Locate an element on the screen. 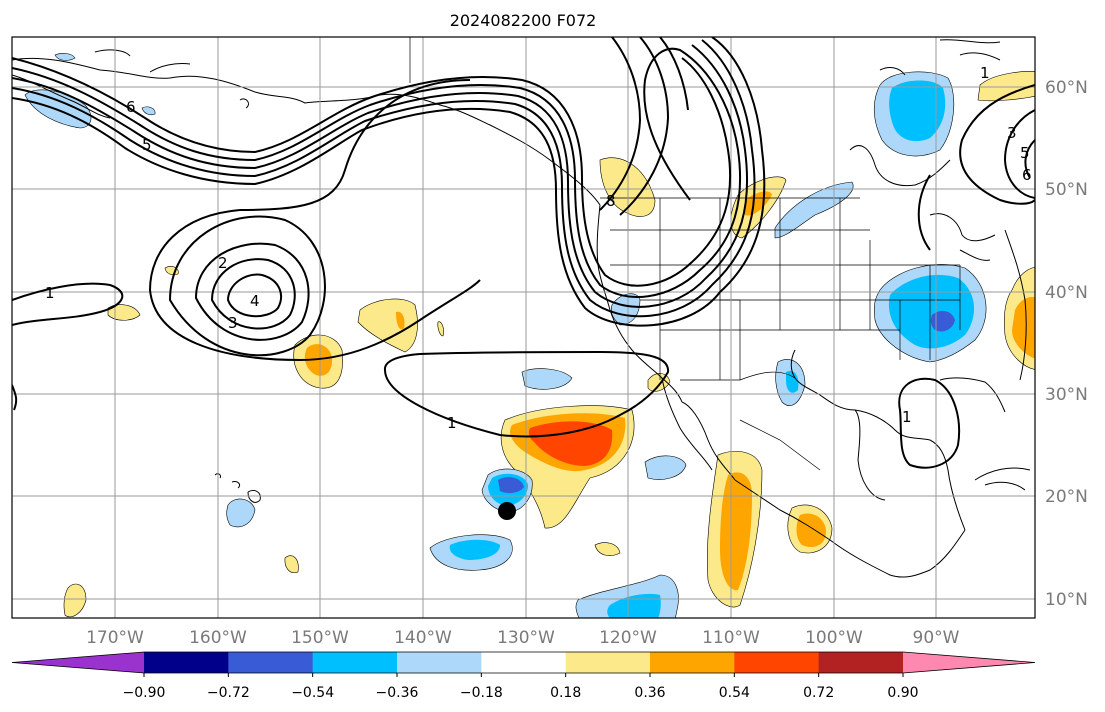 Image resolution: width=1105 pixels, height=712 pixels. colorbar-tick-label: 0.18 is located at coordinates (565, 693).